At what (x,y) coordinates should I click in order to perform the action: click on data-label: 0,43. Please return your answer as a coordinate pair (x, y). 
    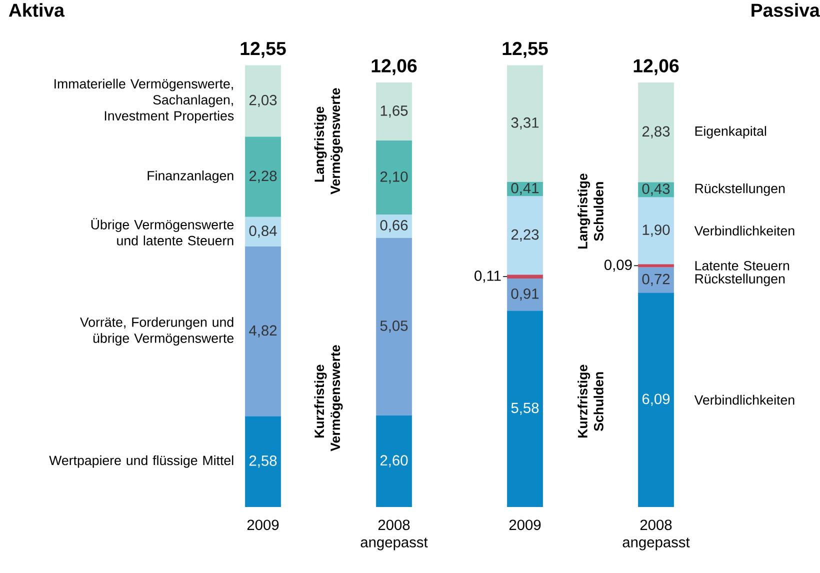
    Looking at the image, I should click on (656, 190).